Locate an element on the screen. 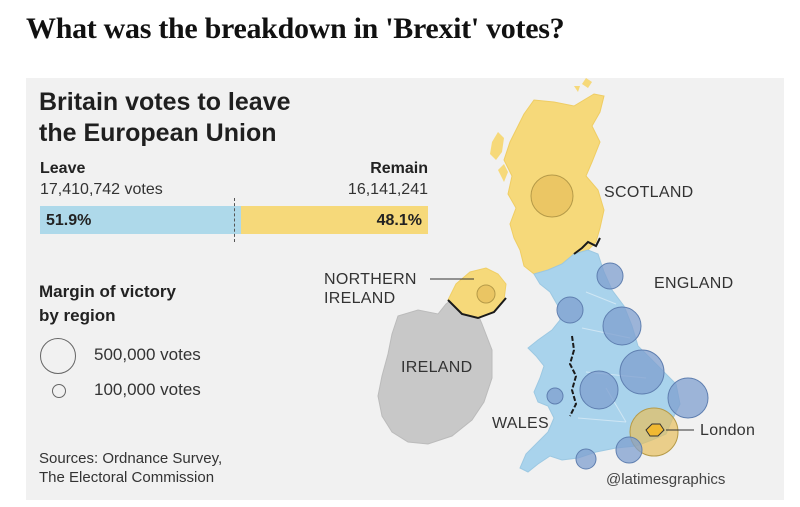 The width and height of the screenshot is (800, 507). graphic-title-line1: Britain votes to leave is located at coordinates (165, 102).